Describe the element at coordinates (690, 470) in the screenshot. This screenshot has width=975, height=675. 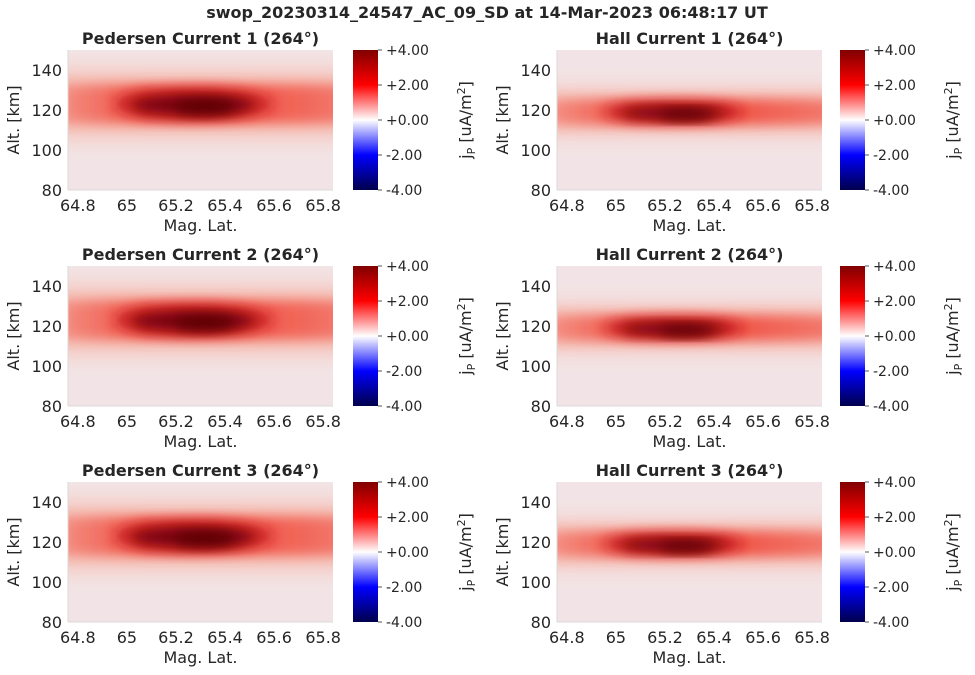
I see `chart-title: Hall Current 3 (264°)` at that location.